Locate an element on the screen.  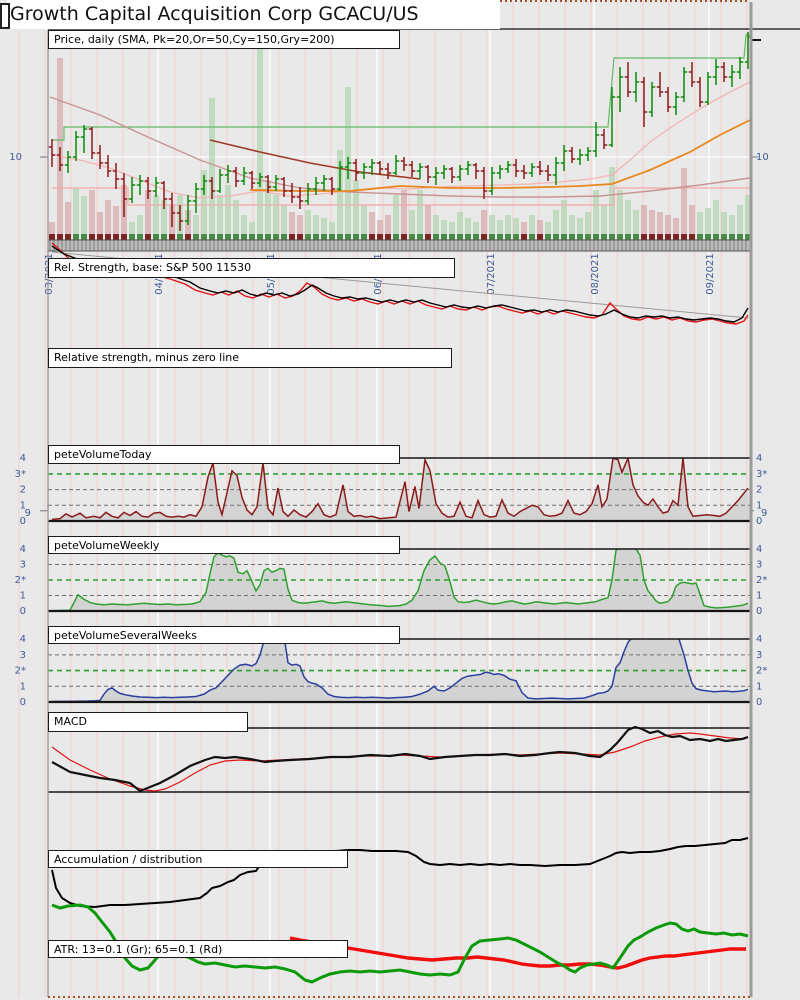
svg-text: 08/2021 is located at coordinates (595, 274).